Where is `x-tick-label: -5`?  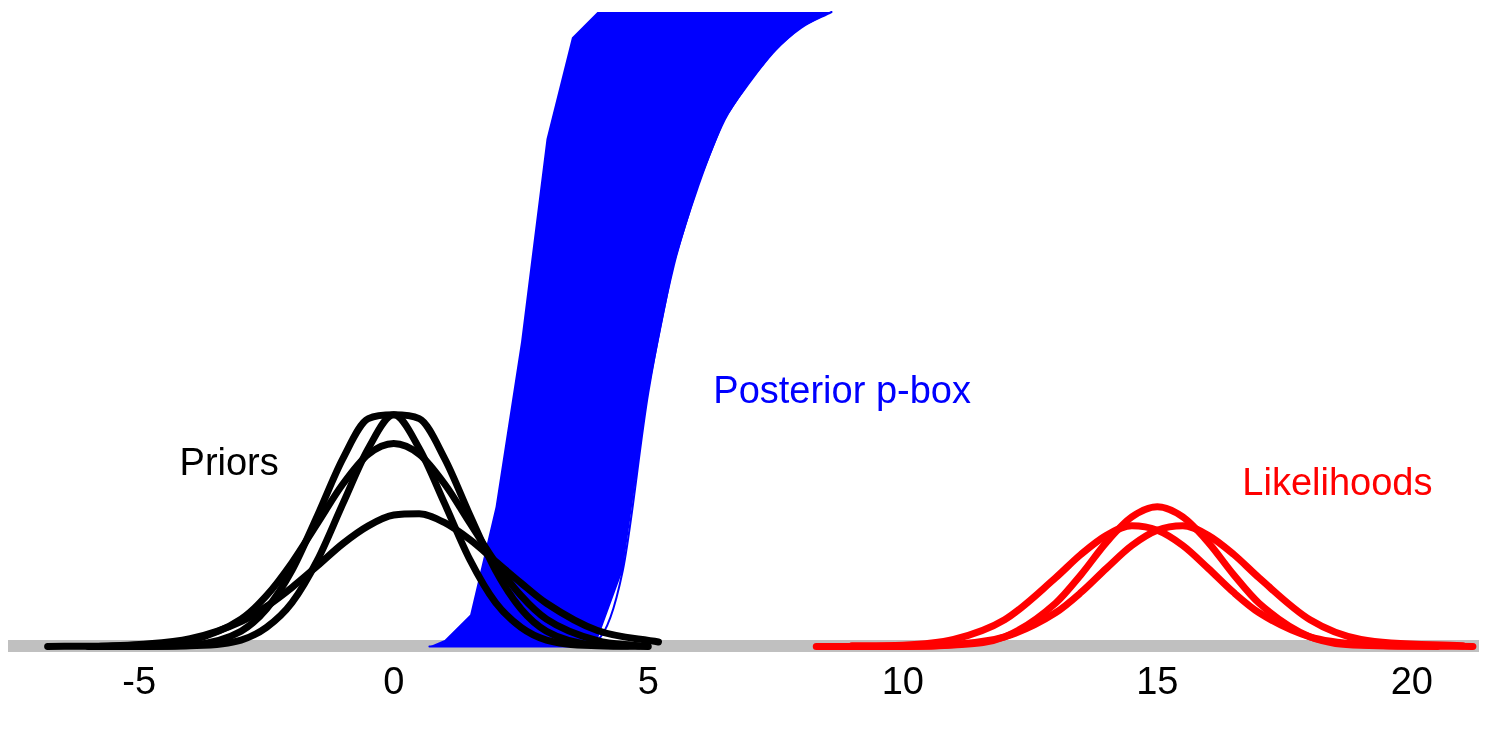 x-tick-label: -5 is located at coordinates (139, 680).